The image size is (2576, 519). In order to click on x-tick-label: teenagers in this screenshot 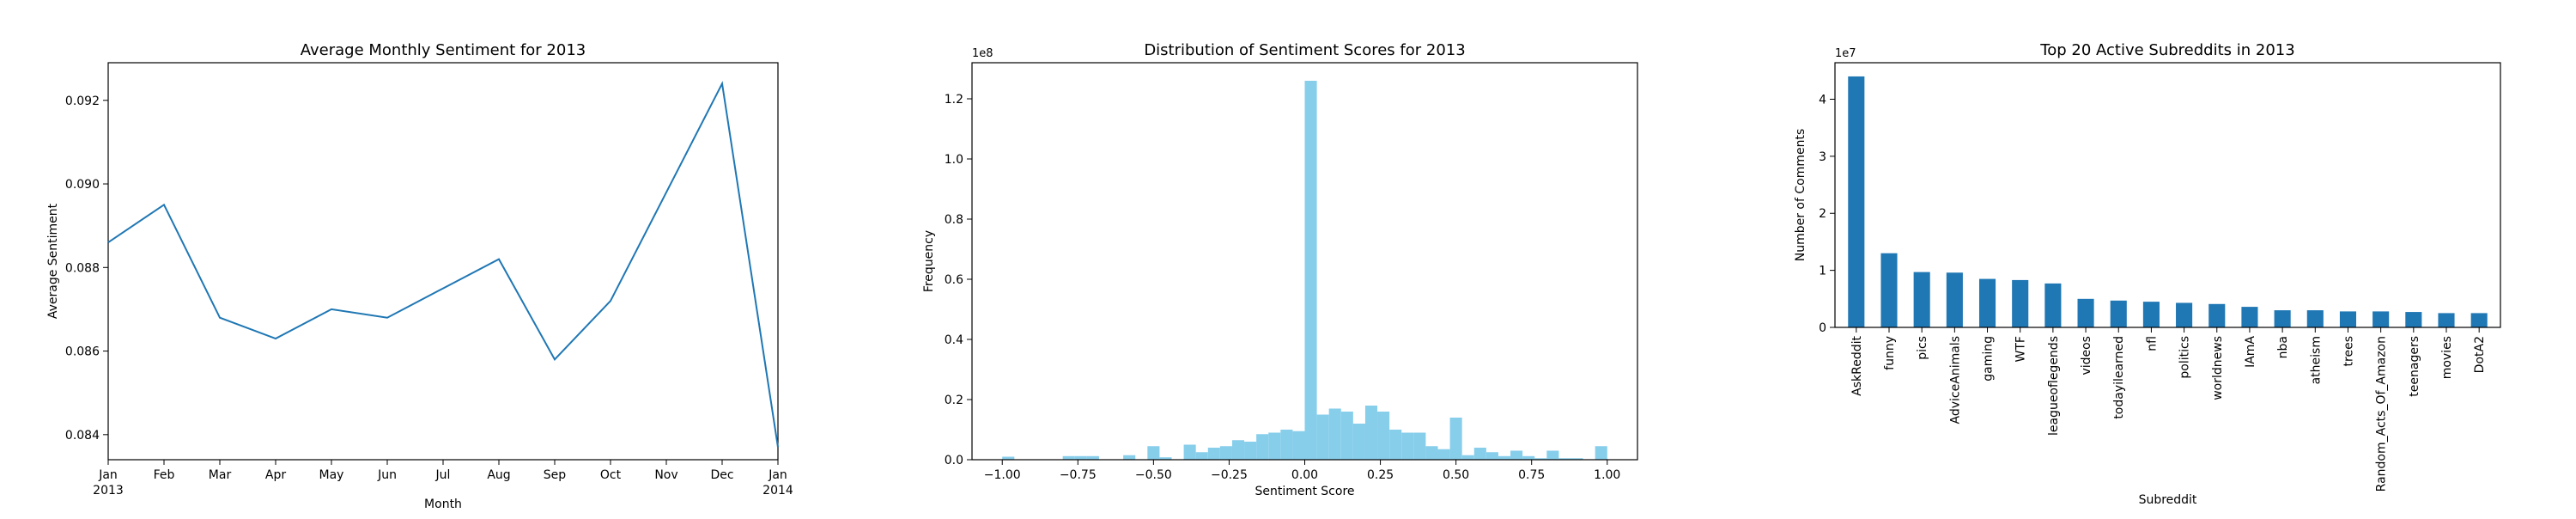, I will do `click(2414, 366)`.